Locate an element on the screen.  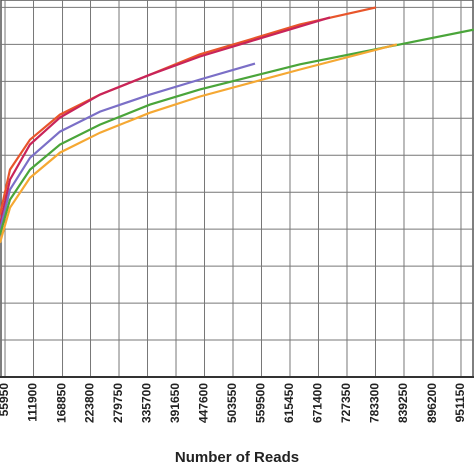
x-tick-label: 615450 is located at coordinates (289, 403).